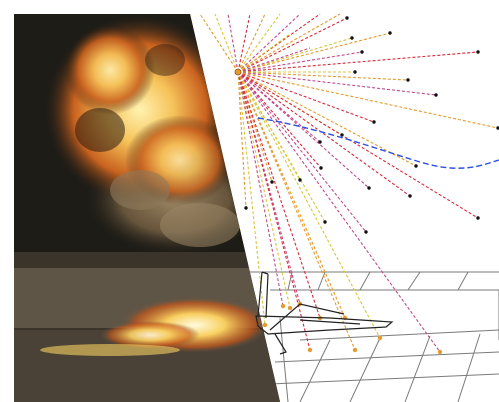  I want to click on wake-curve, so click(378, 143).